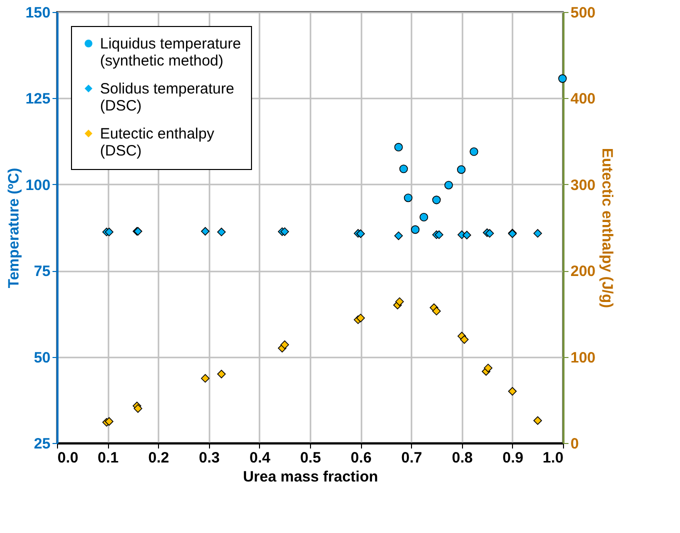 This screenshot has height=533, width=680. I want to click on x-tick-label: 0.4, so click(260, 458).